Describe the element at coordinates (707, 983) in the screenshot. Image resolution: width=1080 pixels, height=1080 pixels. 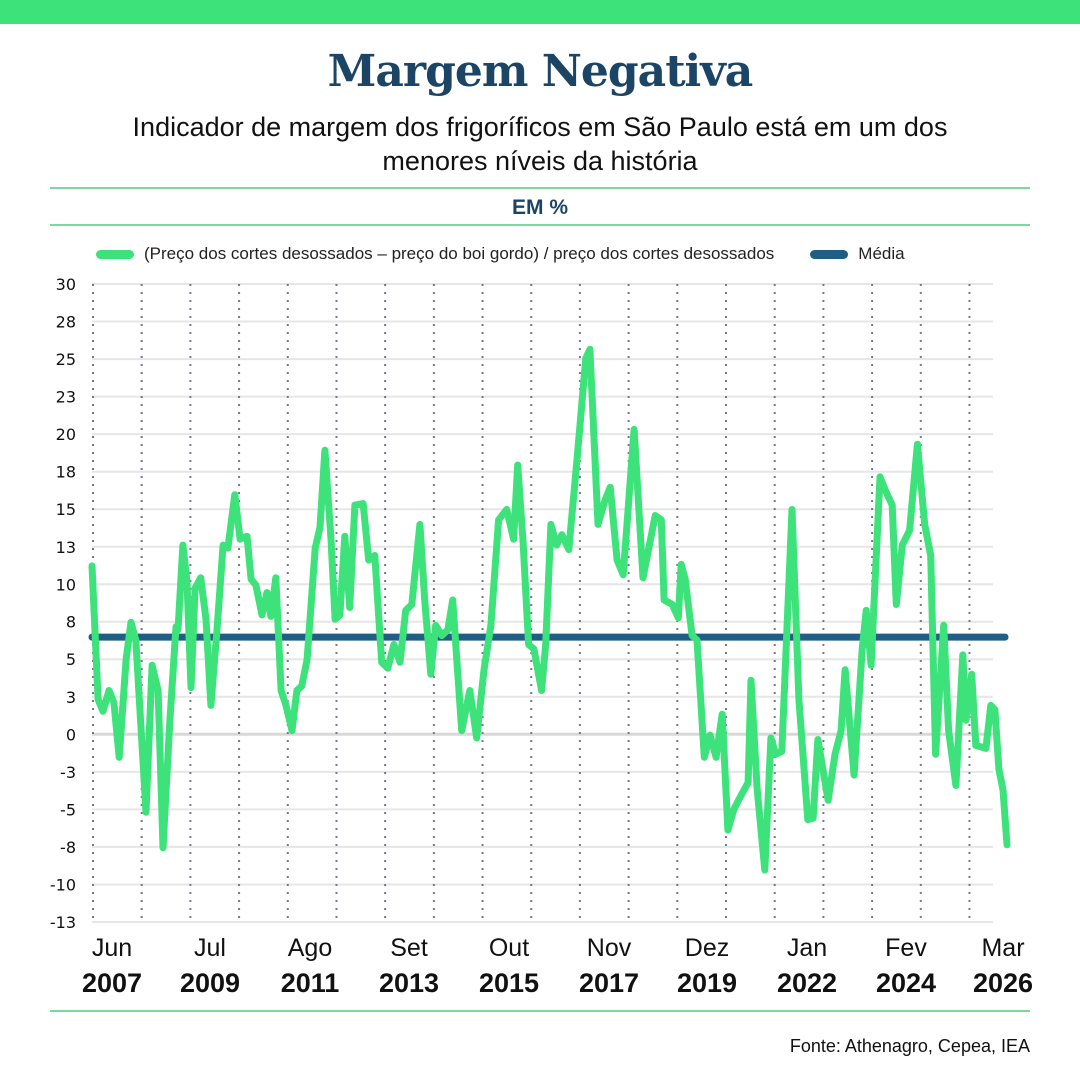
I see `x-tick-year: 2019` at that location.